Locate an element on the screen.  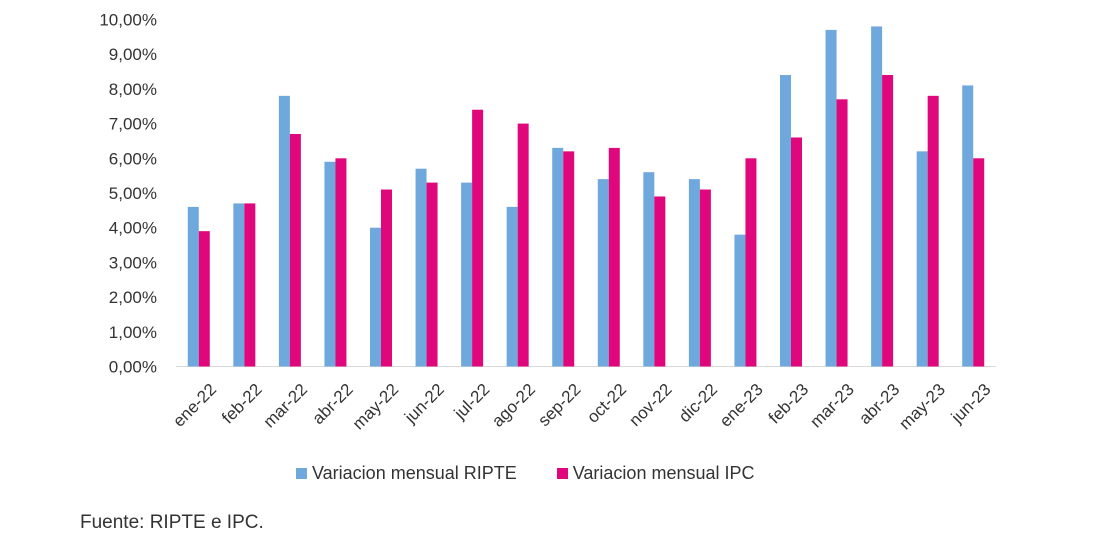
x-tick-label: may-22 is located at coordinates (376, 407).